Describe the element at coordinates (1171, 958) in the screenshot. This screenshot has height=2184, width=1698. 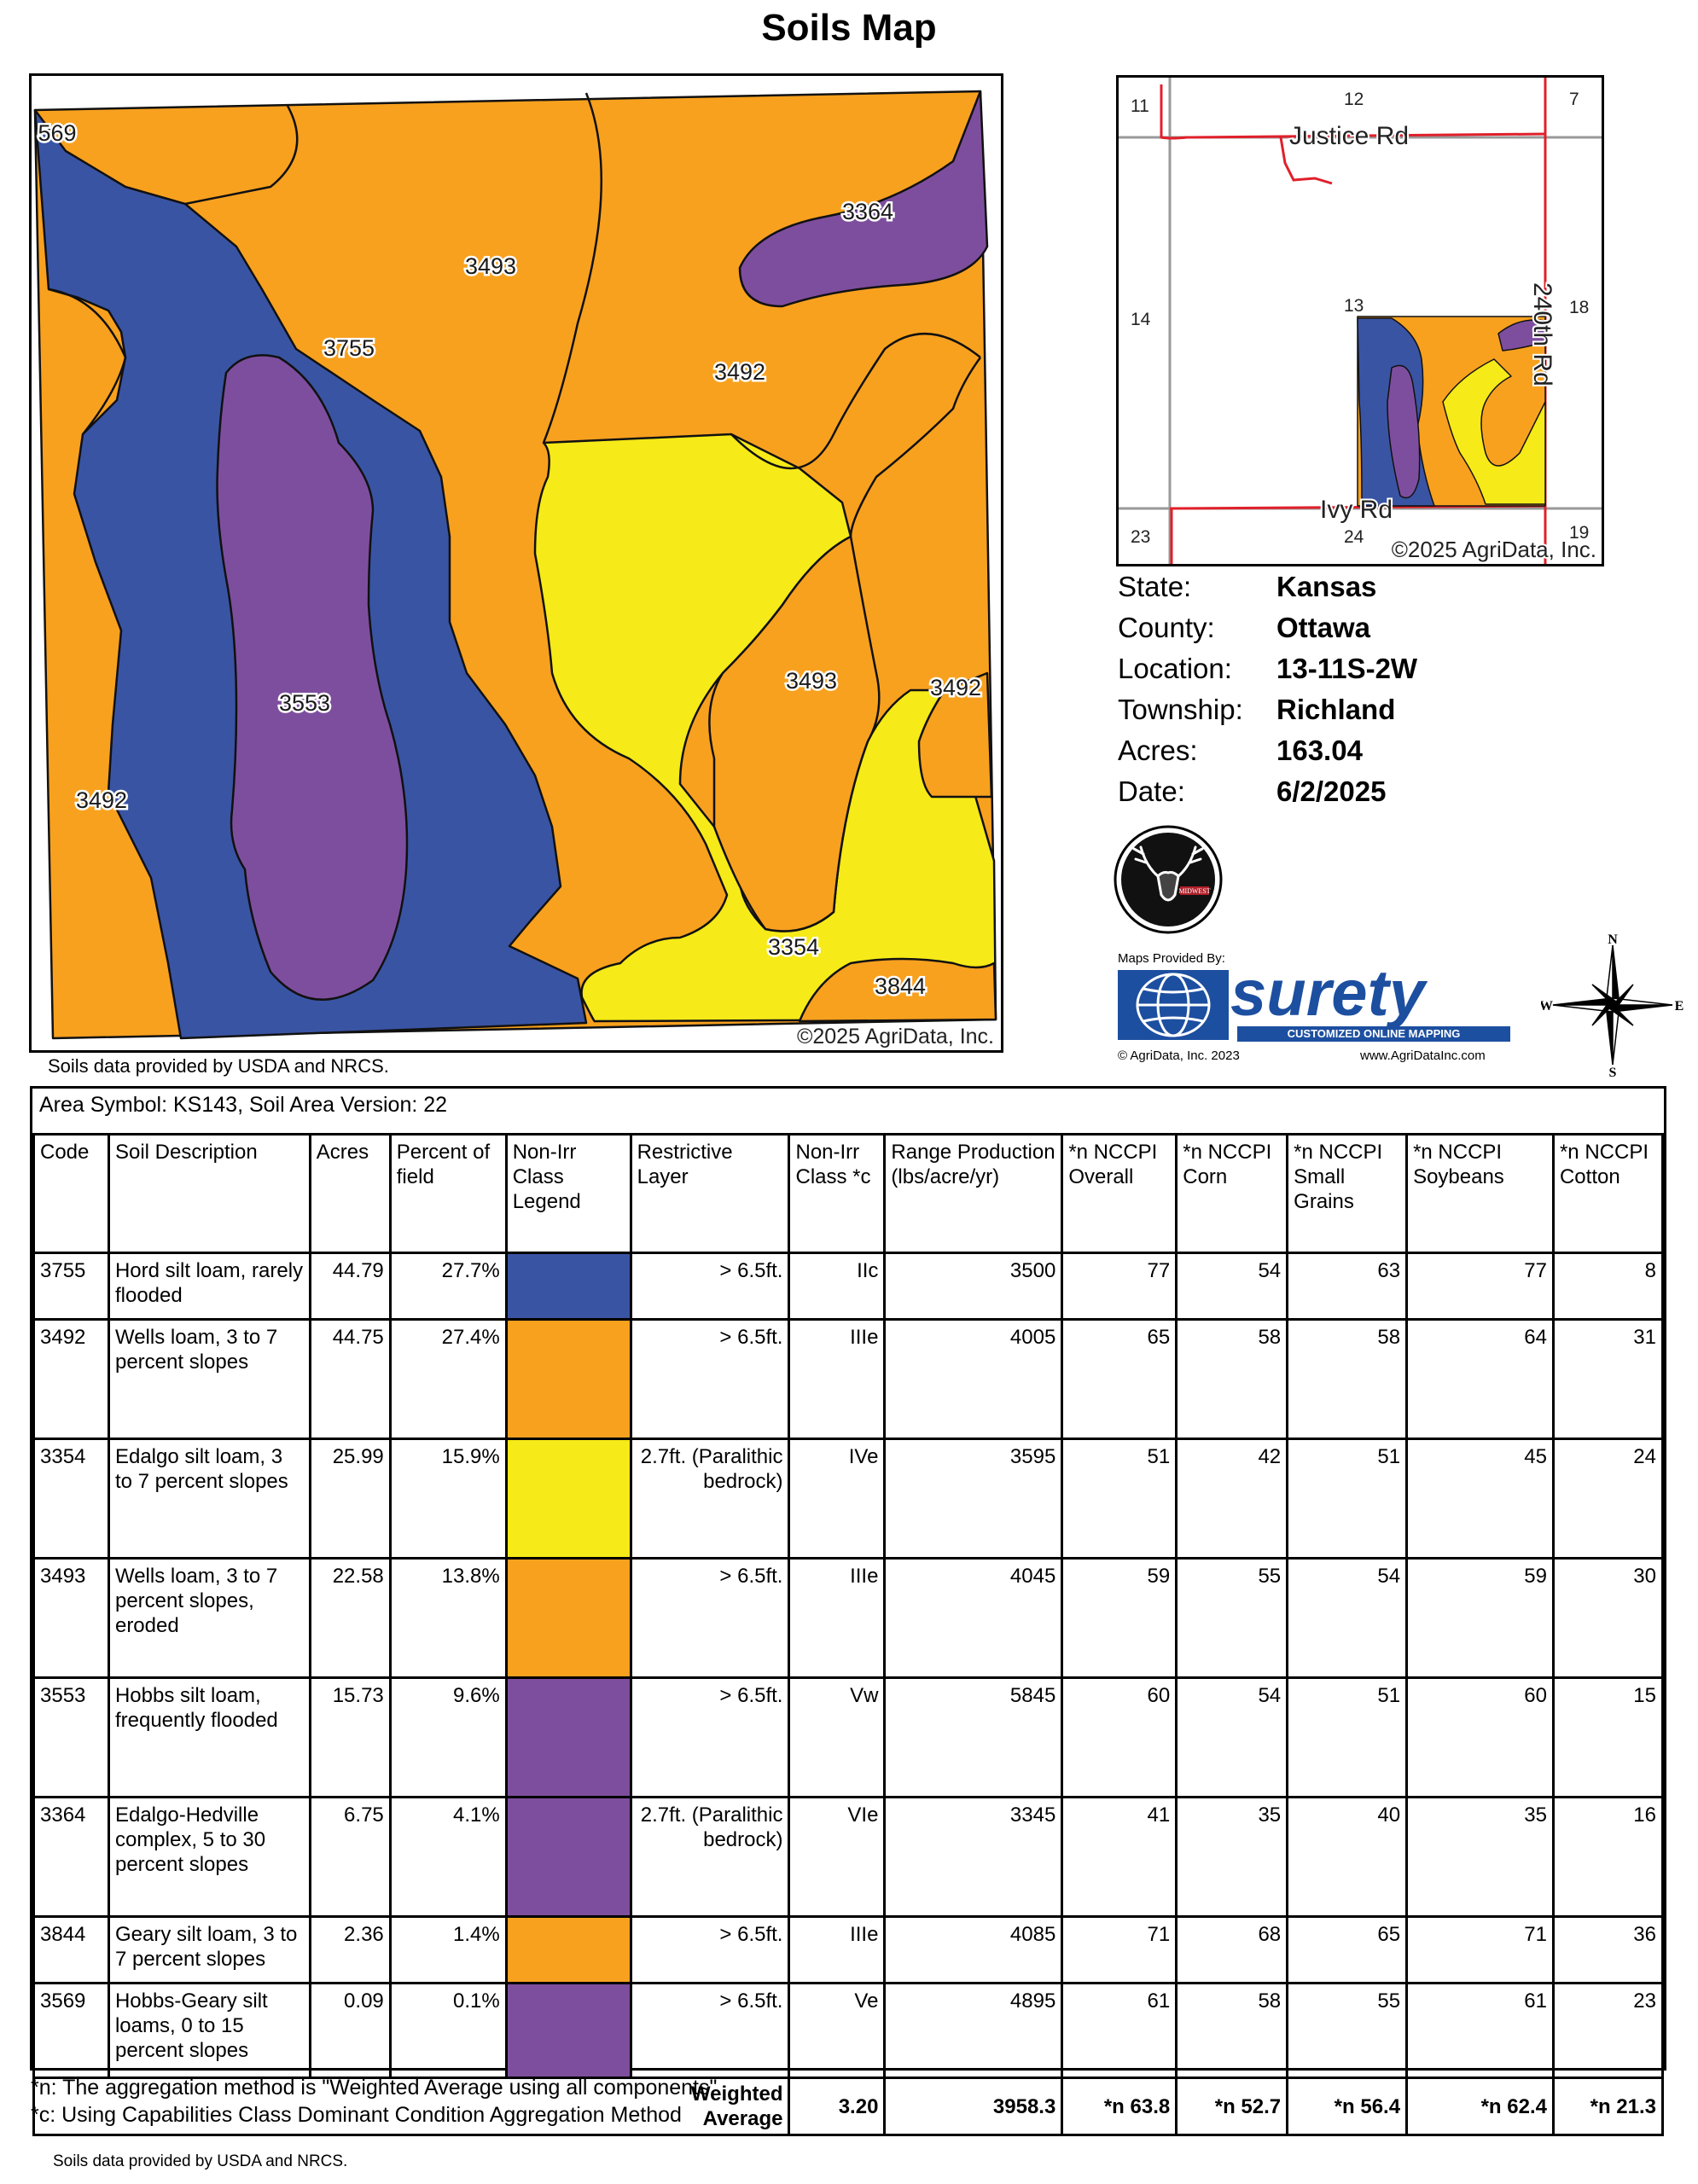
I see `maps-provided-by: Maps Provided By:` at that location.